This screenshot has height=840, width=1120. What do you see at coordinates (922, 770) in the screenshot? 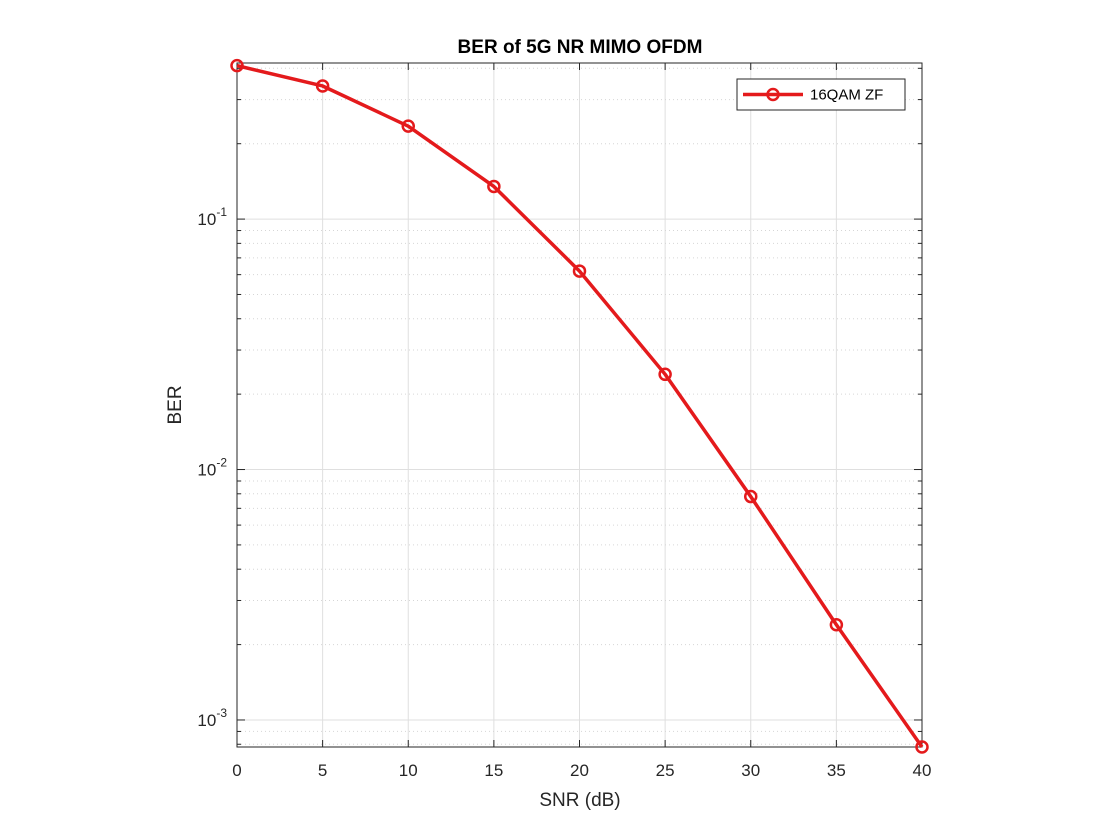
I see `x-tick-label: 40` at bounding box center [922, 770].